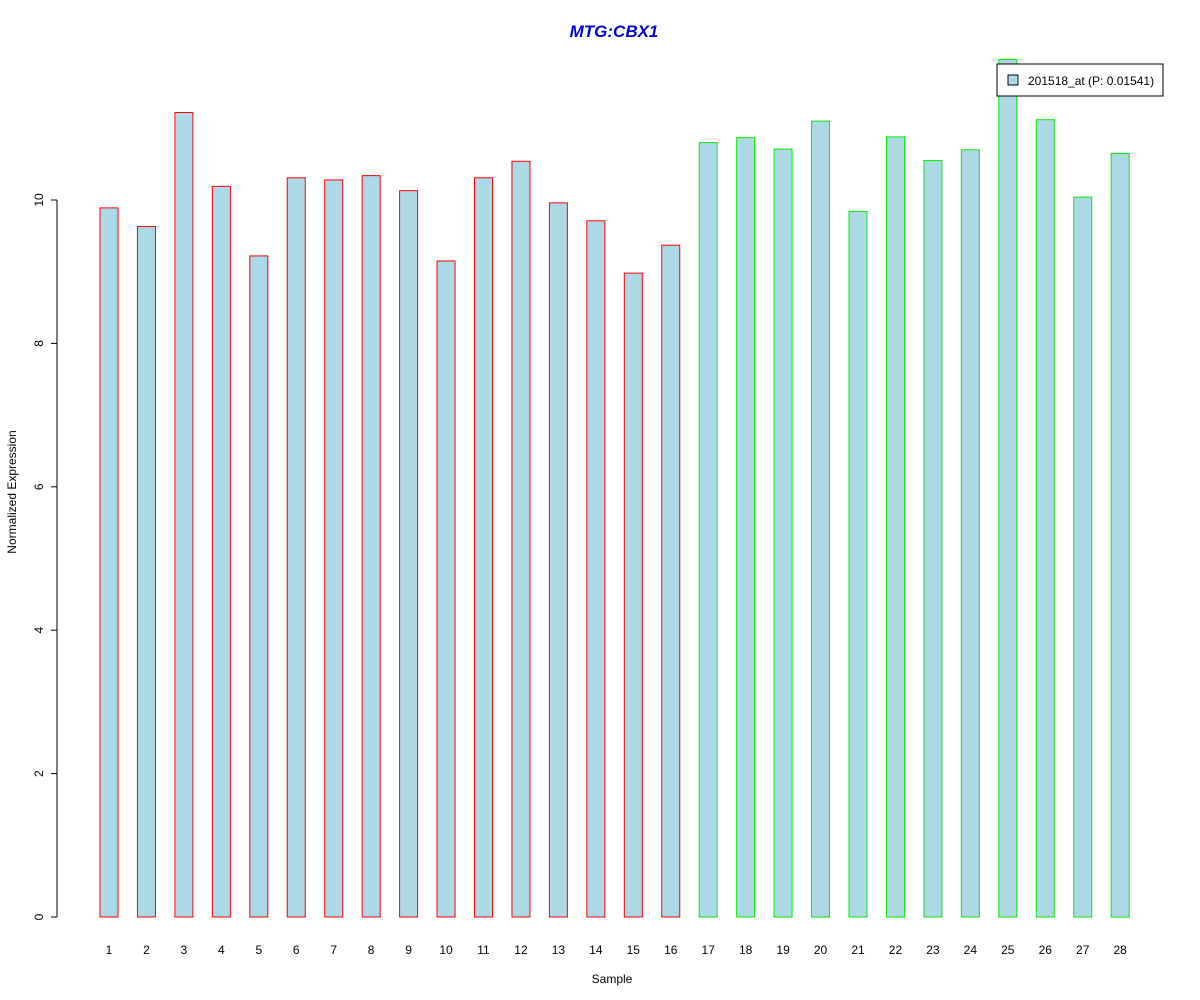  What do you see at coordinates (333, 950) in the screenshot?
I see `x-tick-label: 7` at bounding box center [333, 950].